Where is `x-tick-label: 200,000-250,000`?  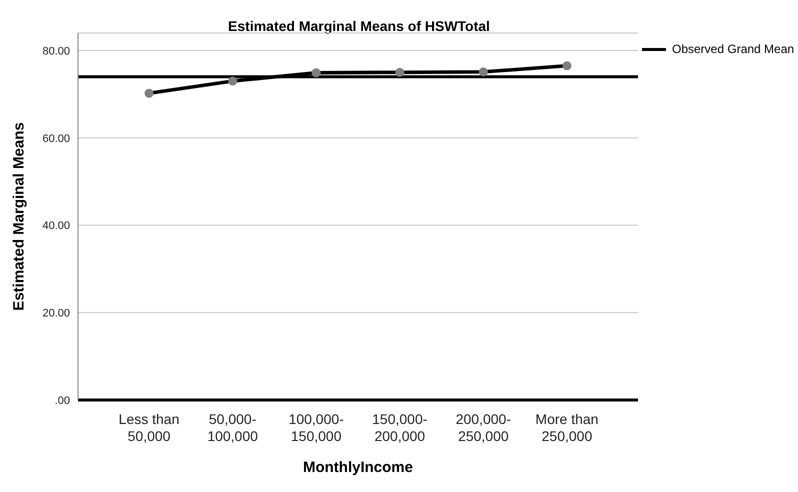
x-tick-label: 200,000-250,000 is located at coordinates (484, 427).